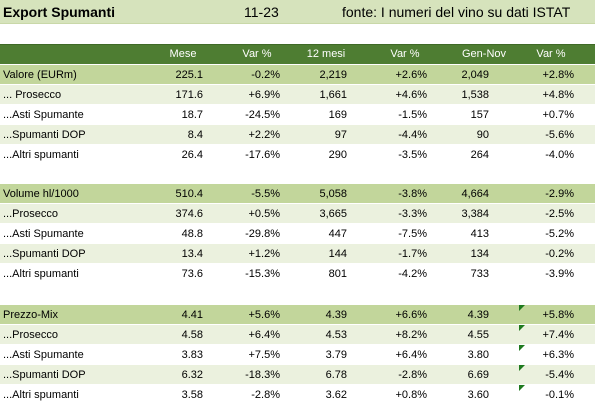 The width and height of the screenshot is (595, 405). I want to click on mese-value: 374.6, so click(189, 214).